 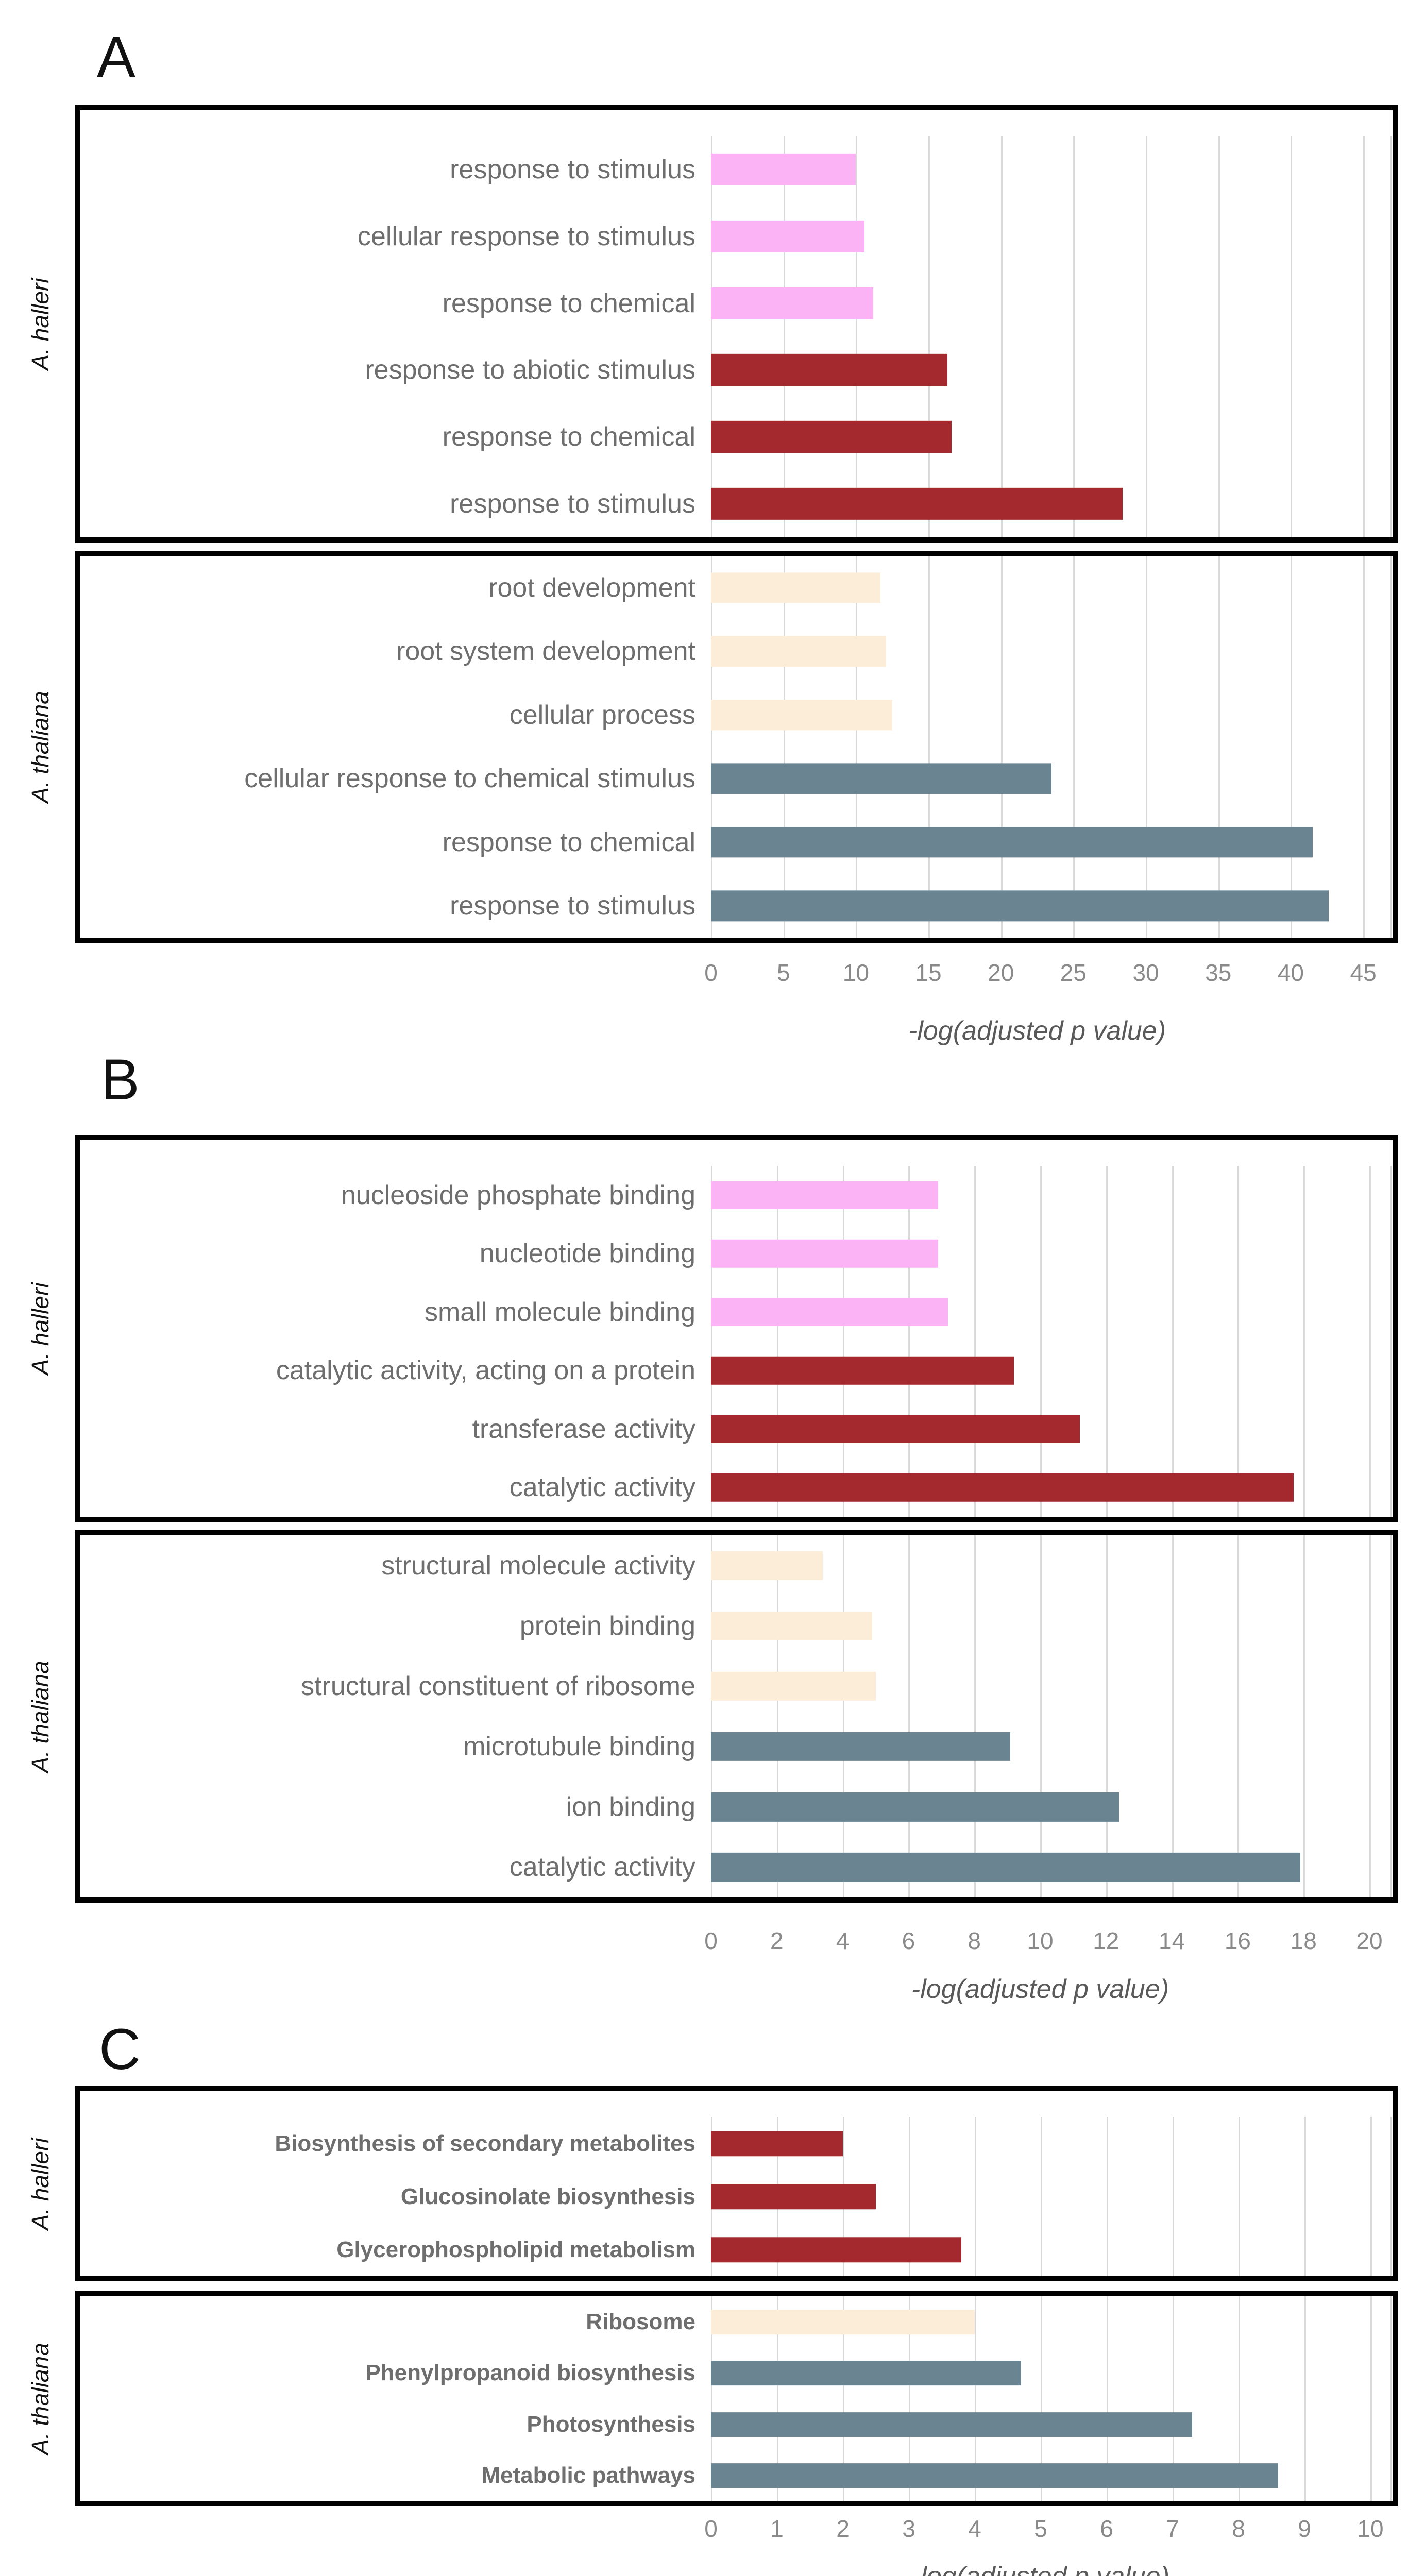 I want to click on x-tick-label: 2, so click(x=777, y=1940).